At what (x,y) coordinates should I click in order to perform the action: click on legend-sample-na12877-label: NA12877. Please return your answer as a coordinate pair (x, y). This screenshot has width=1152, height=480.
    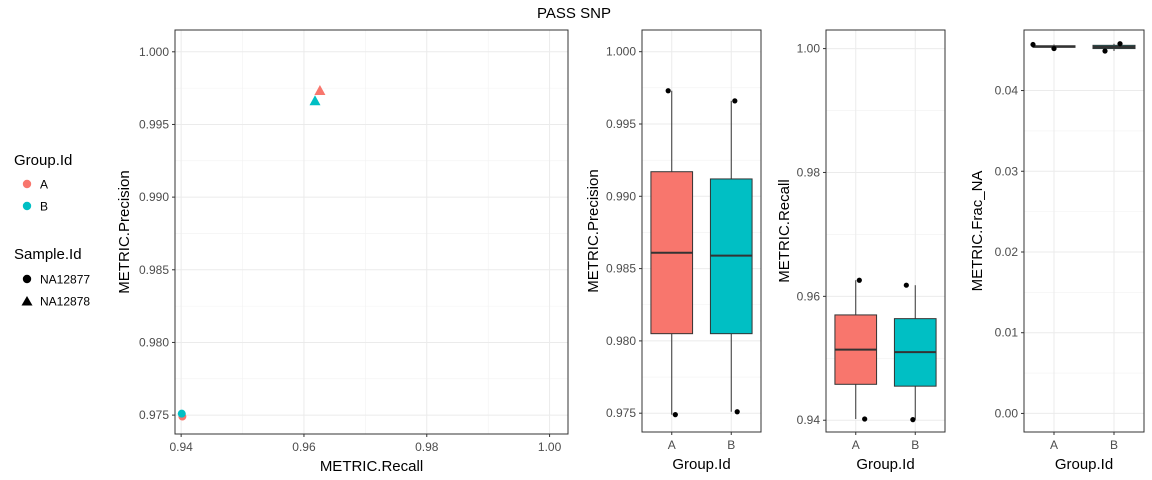
    Looking at the image, I should click on (65, 280).